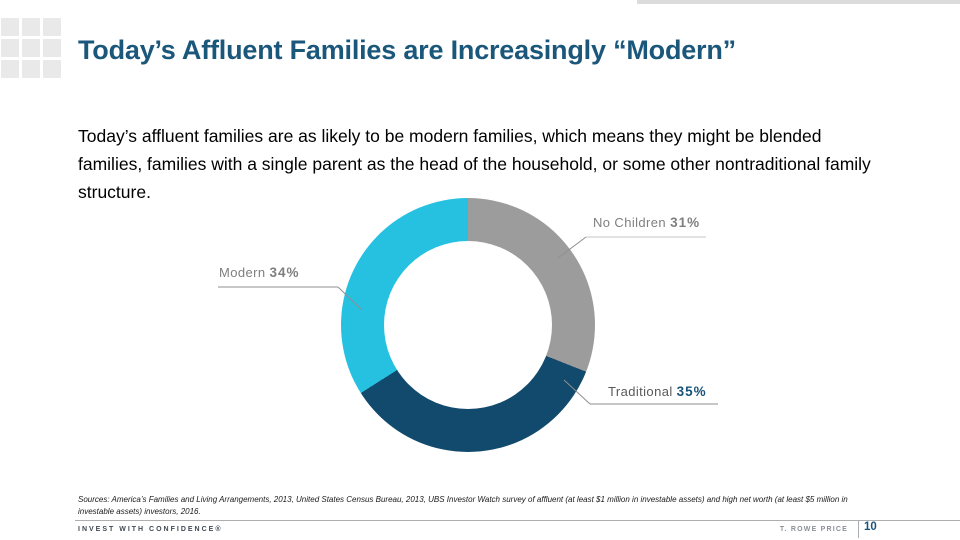 This screenshot has width=960, height=540. I want to click on label-traditional: Traditional 35%, so click(657, 391).